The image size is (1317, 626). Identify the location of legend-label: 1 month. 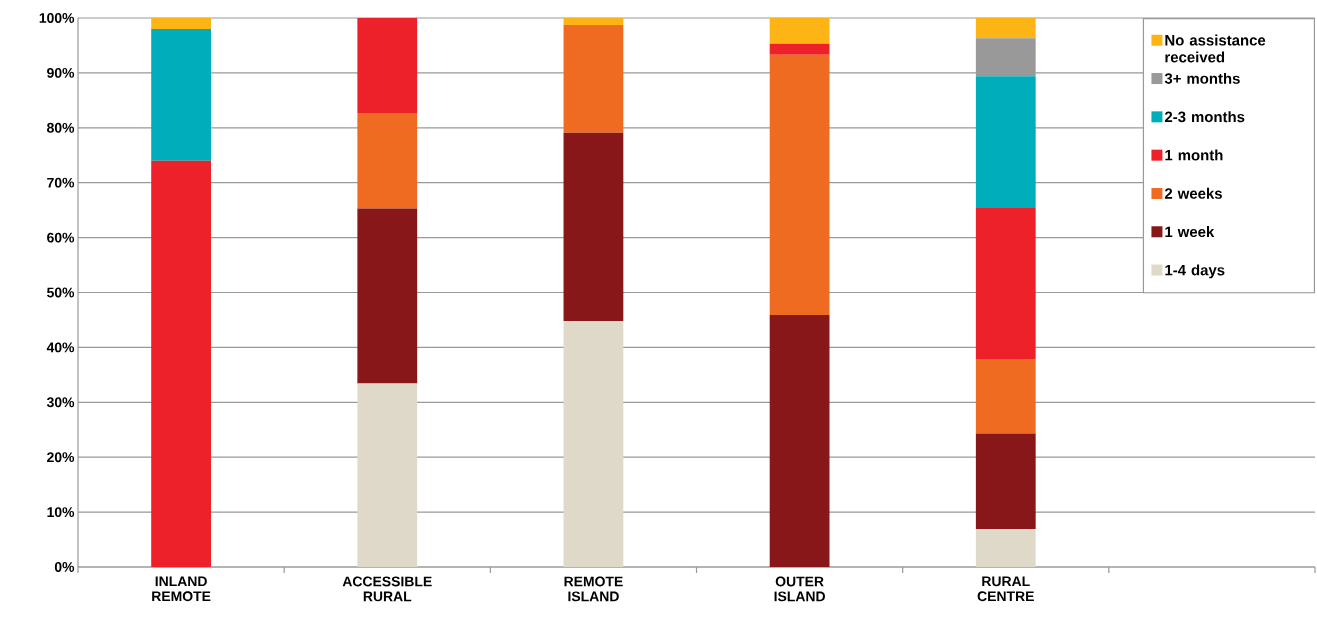
(1194, 155).